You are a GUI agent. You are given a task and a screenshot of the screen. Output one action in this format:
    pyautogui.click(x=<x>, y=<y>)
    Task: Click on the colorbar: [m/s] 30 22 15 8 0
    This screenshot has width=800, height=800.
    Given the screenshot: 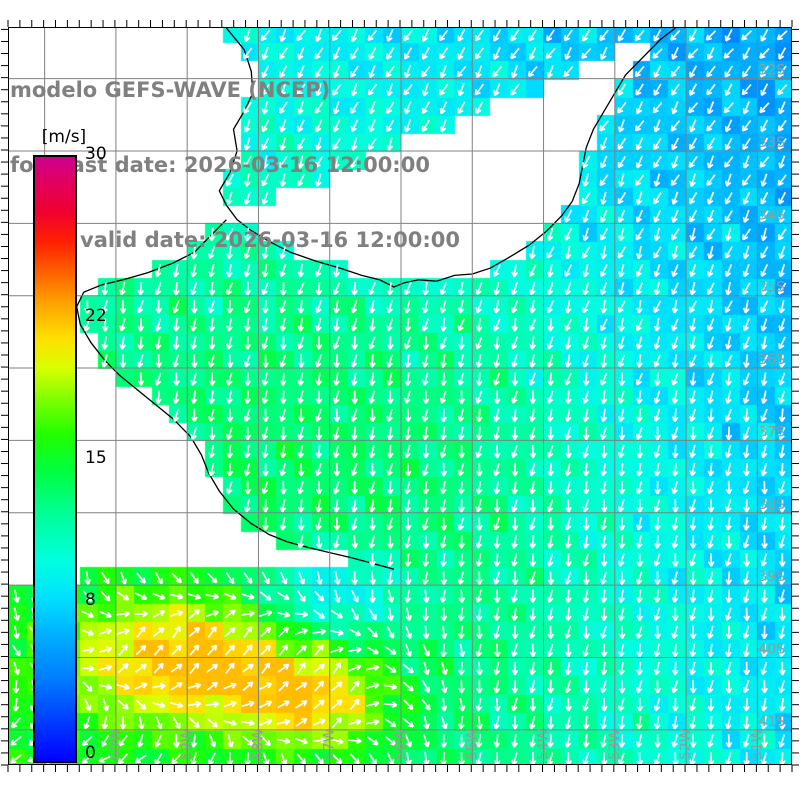 What is the action you would take?
    pyautogui.click(x=70, y=446)
    